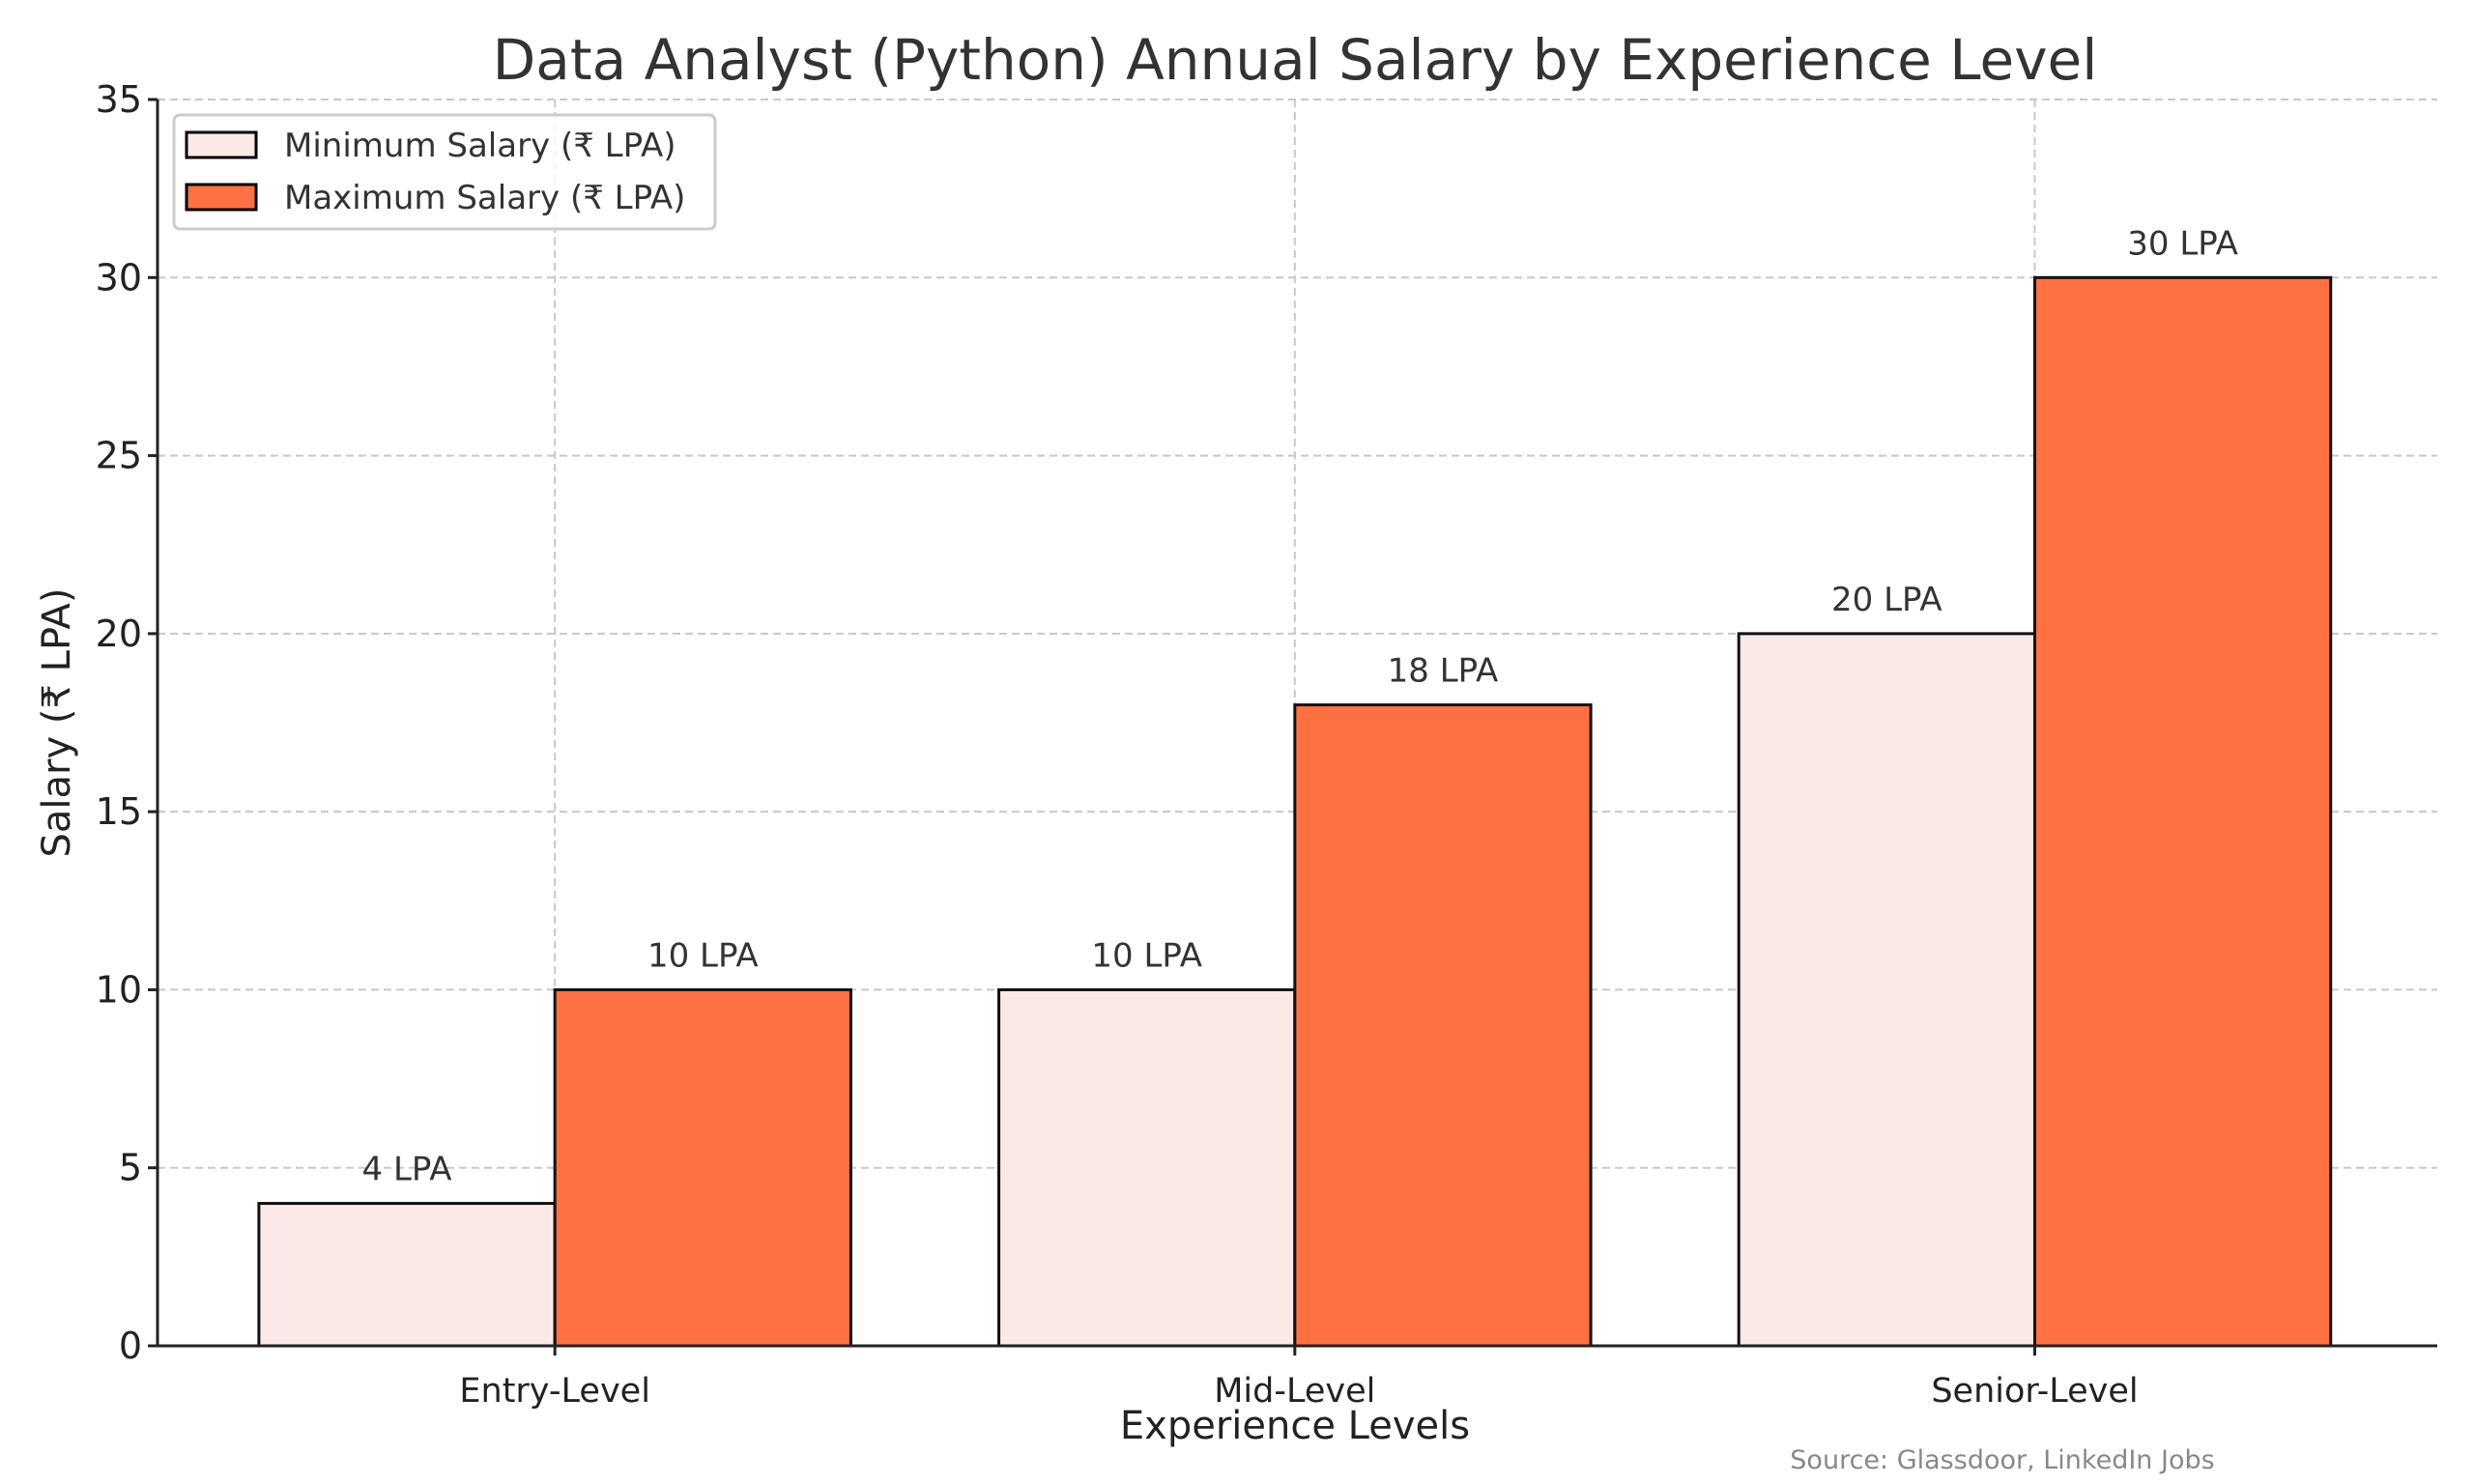 The height and width of the screenshot is (1484, 2474). What do you see at coordinates (130, 1168) in the screenshot?
I see `y-tick-label: 5` at bounding box center [130, 1168].